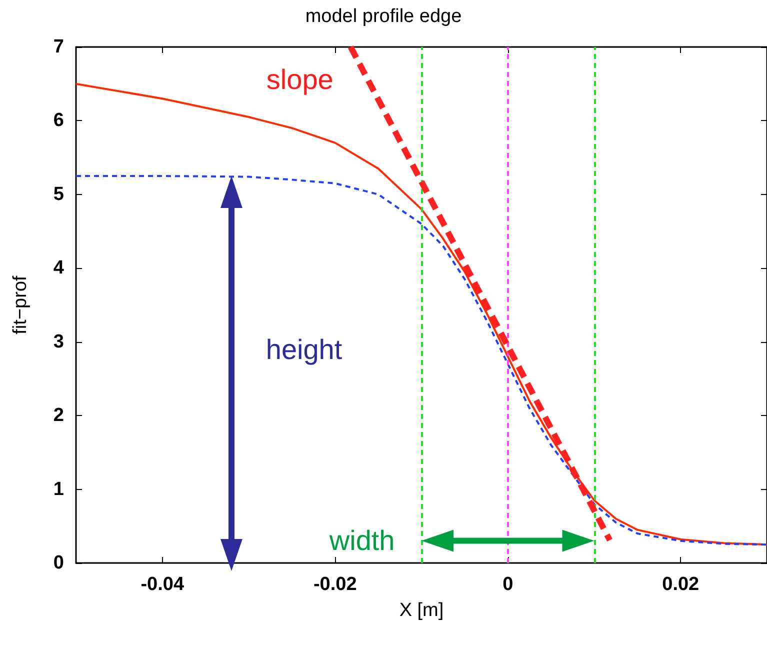 Image resolution: width=767 pixels, height=645 pixels. Describe the element at coordinates (508, 584) in the screenshot. I see `x-tick-label: 0` at that location.